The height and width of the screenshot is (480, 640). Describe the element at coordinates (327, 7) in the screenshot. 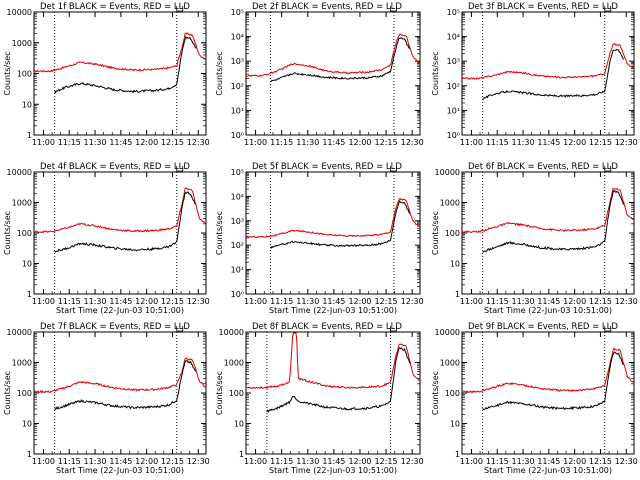

I see `panel-title: Det 2f BLACK = Events, RED = LLD` at that location.